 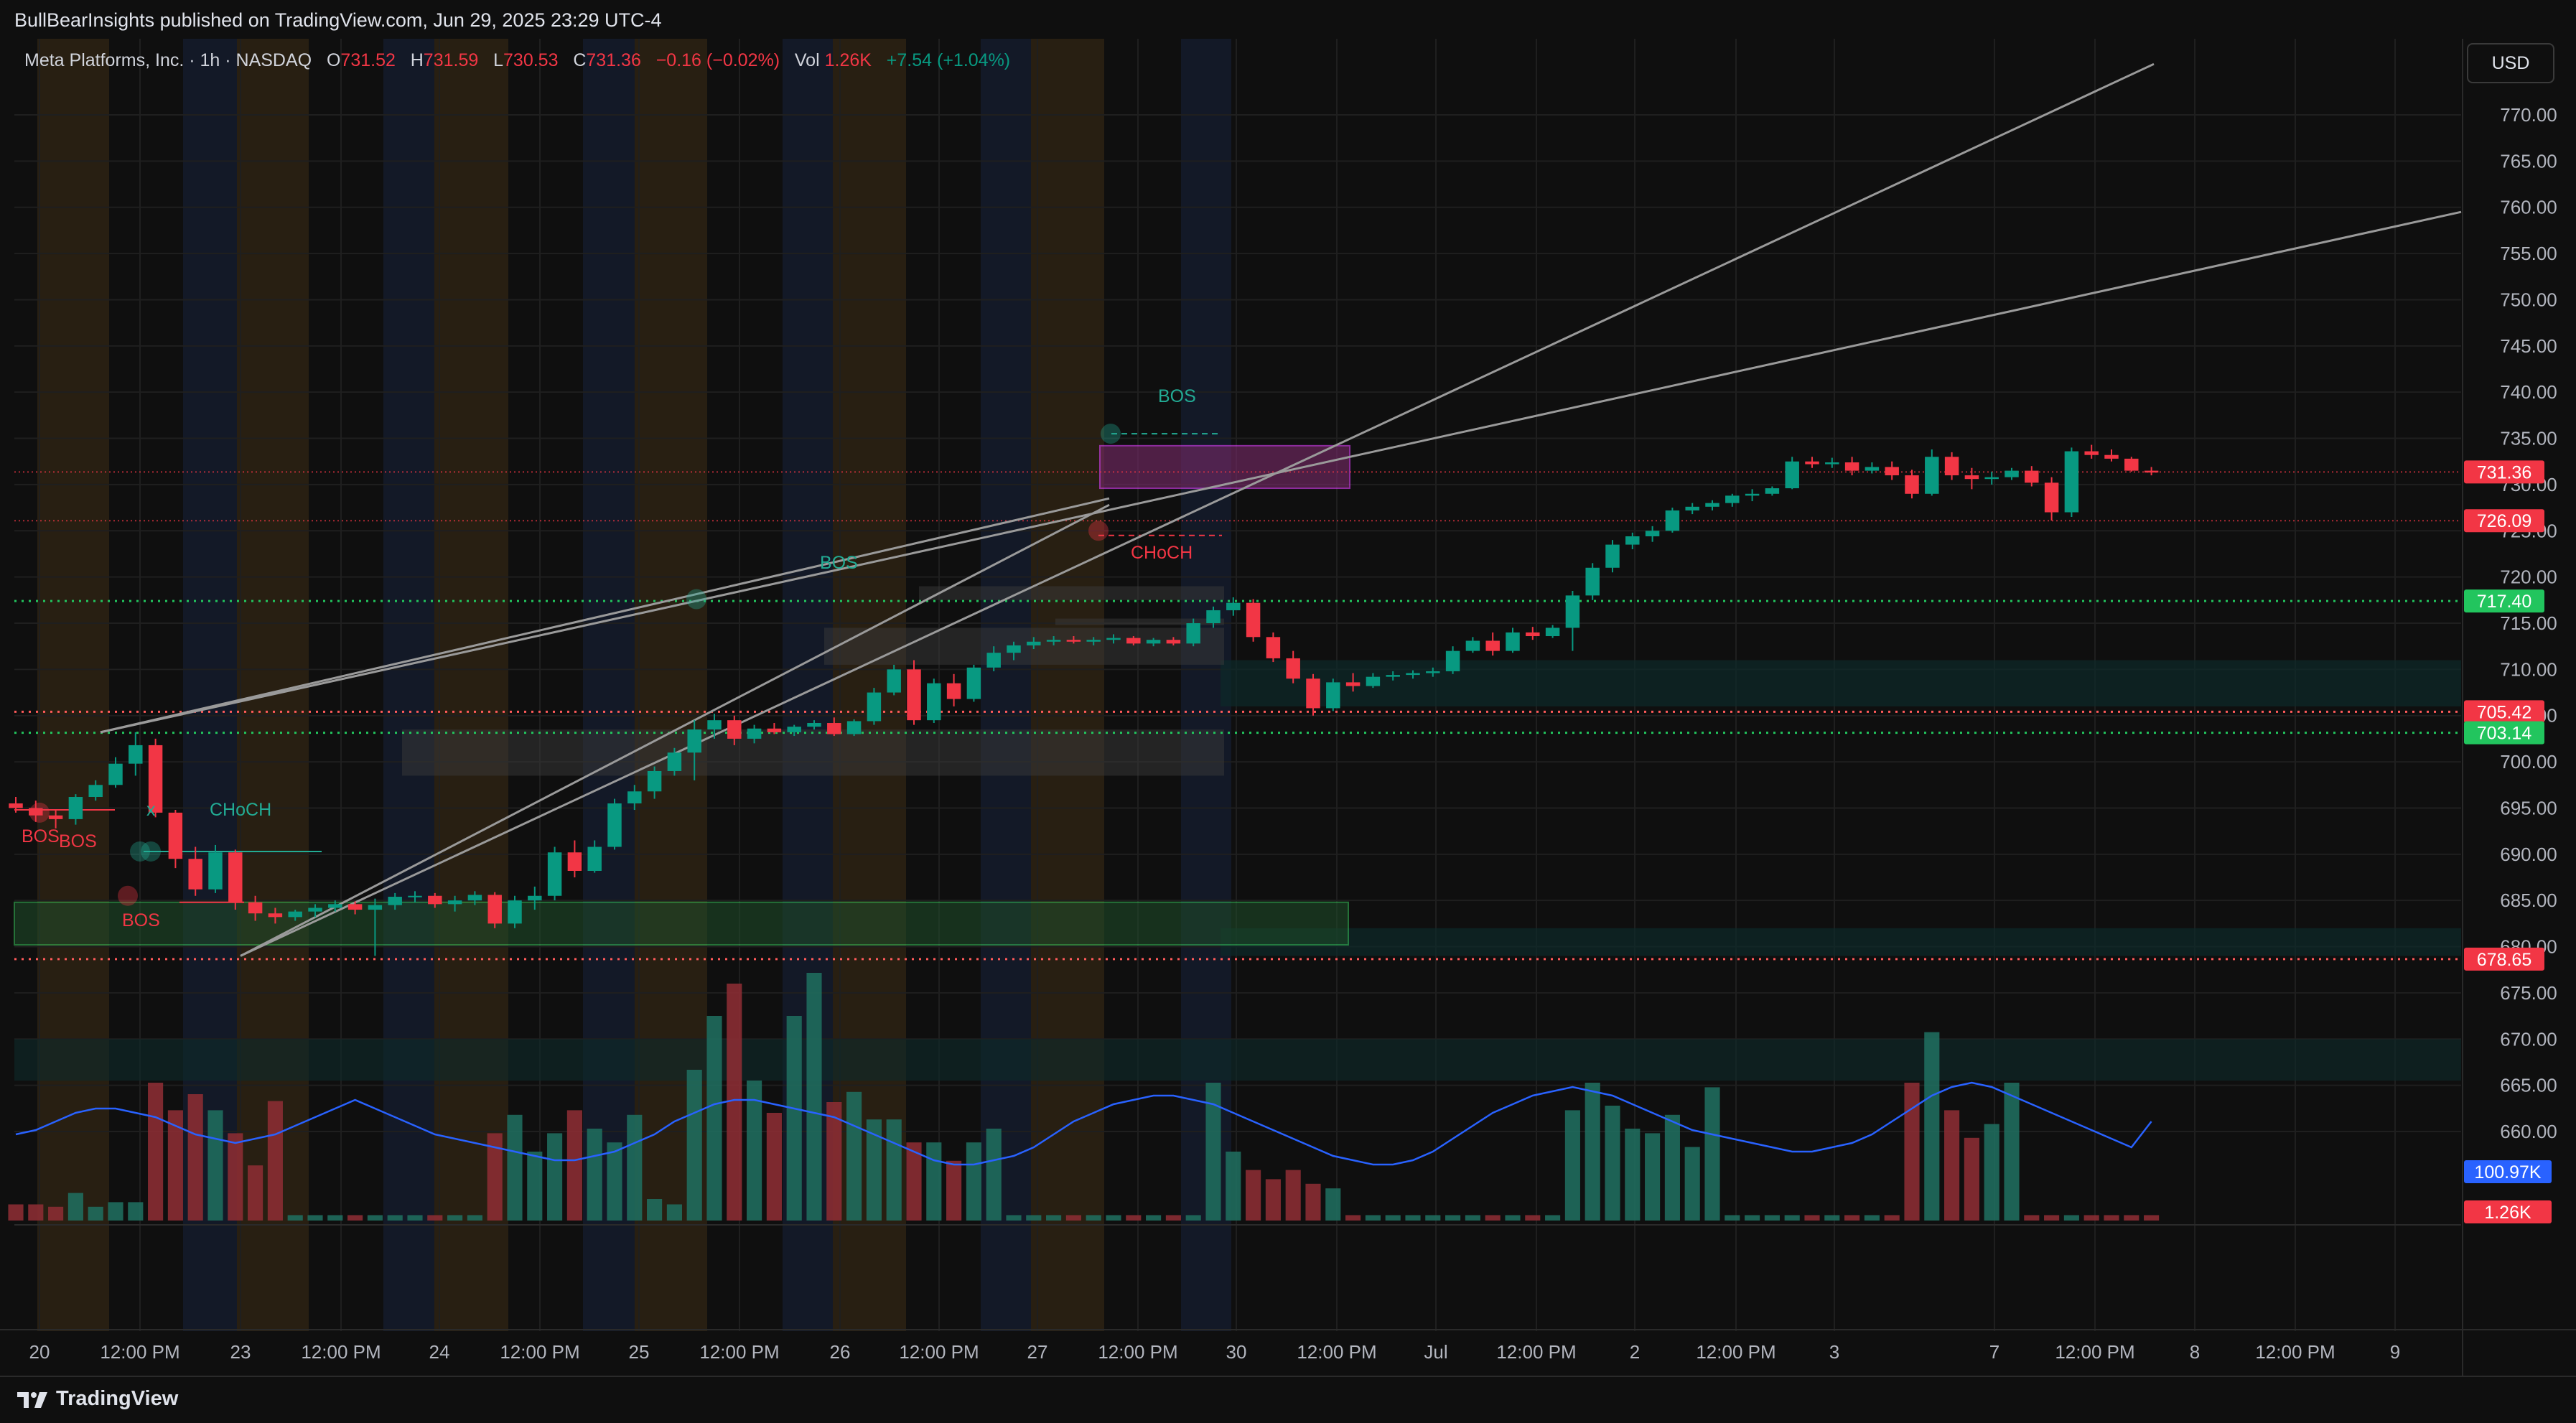 What do you see at coordinates (1841, 683) in the screenshot?
I see `demand-zone-band` at bounding box center [1841, 683].